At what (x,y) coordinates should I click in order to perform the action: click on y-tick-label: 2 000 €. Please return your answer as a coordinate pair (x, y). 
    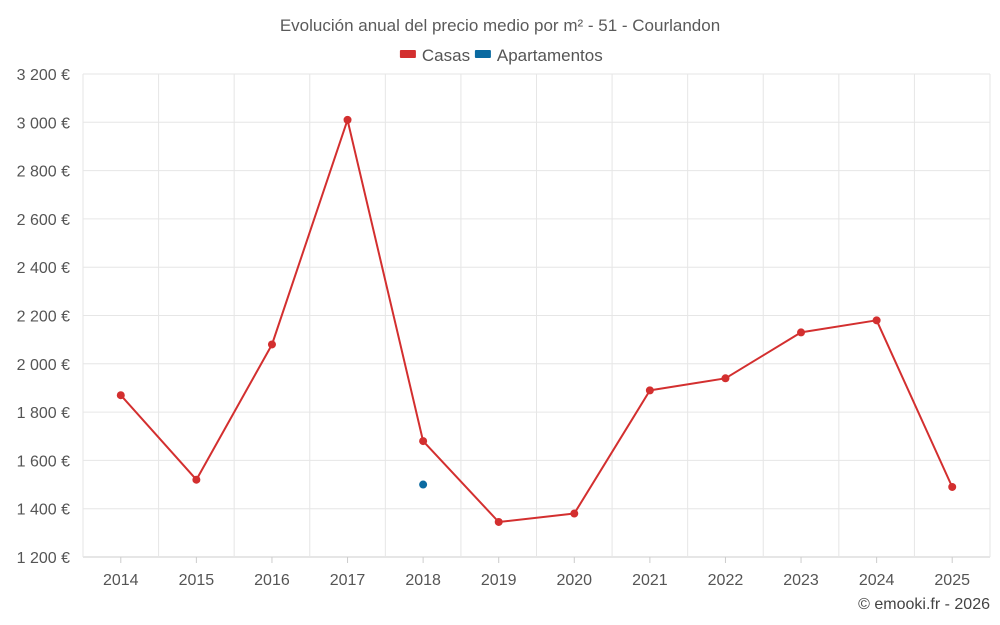
    Looking at the image, I should click on (43, 365).